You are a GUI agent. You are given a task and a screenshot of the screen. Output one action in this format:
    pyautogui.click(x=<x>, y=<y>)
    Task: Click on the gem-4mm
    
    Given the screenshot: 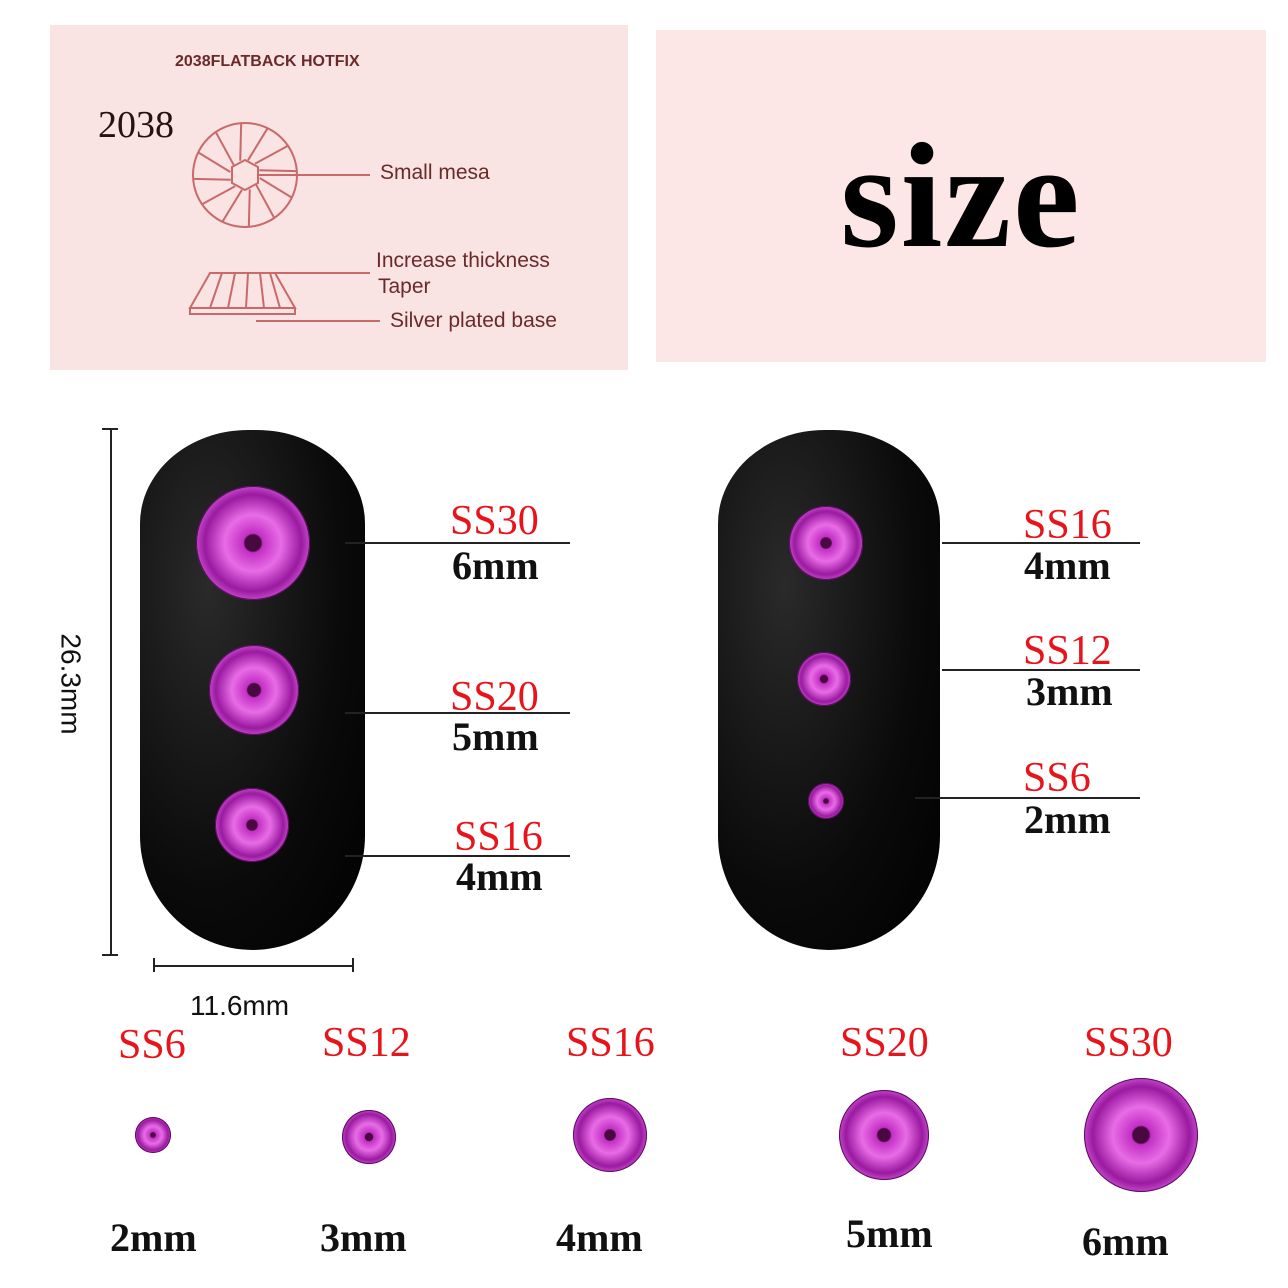 What is the action you would take?
    pyautogui.click(x=610, y=1135)
    